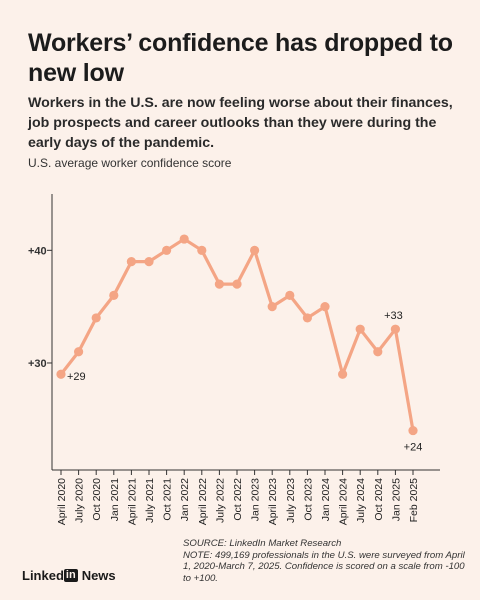 The height and width of the screenshot is (600, 480). I want to click on linkedin-news-logo: Linked in News, so click(69, 575).